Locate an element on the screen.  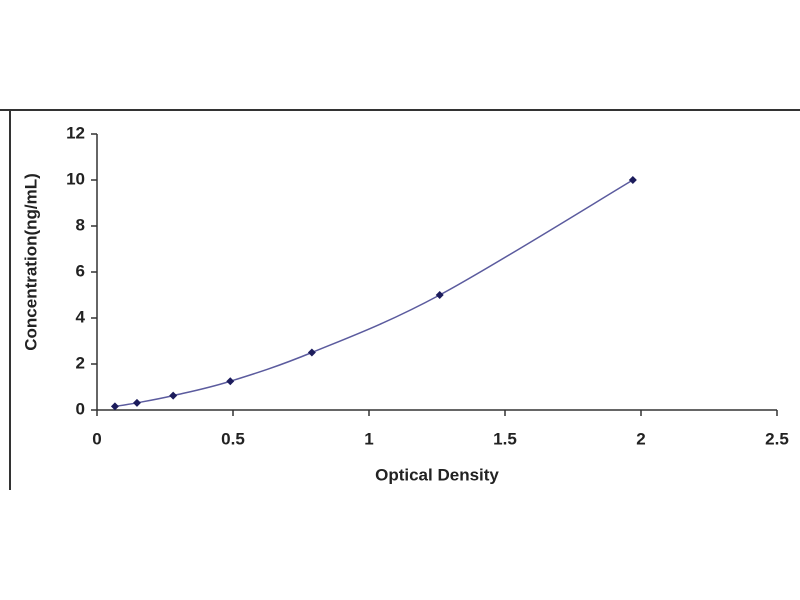
y-tick-label: 8 is located at coordinates (80, 224).